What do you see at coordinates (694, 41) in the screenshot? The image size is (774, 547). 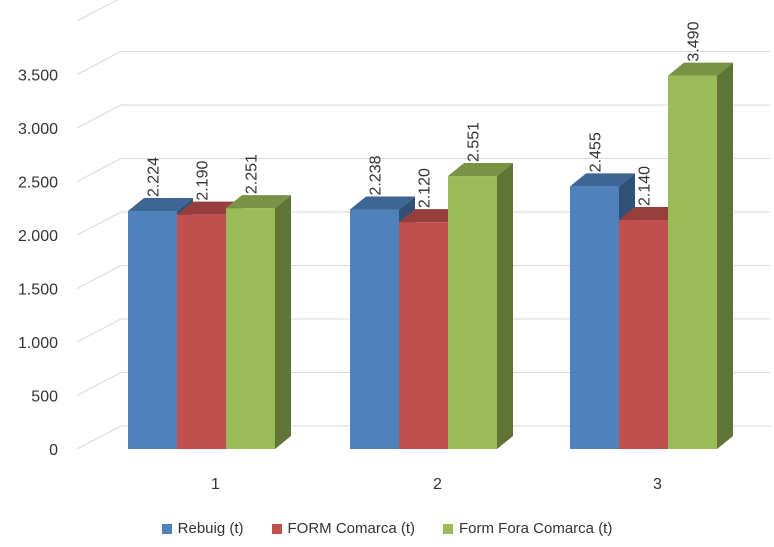 I see `data-label: 3.490` at bounding box center [694, 41].